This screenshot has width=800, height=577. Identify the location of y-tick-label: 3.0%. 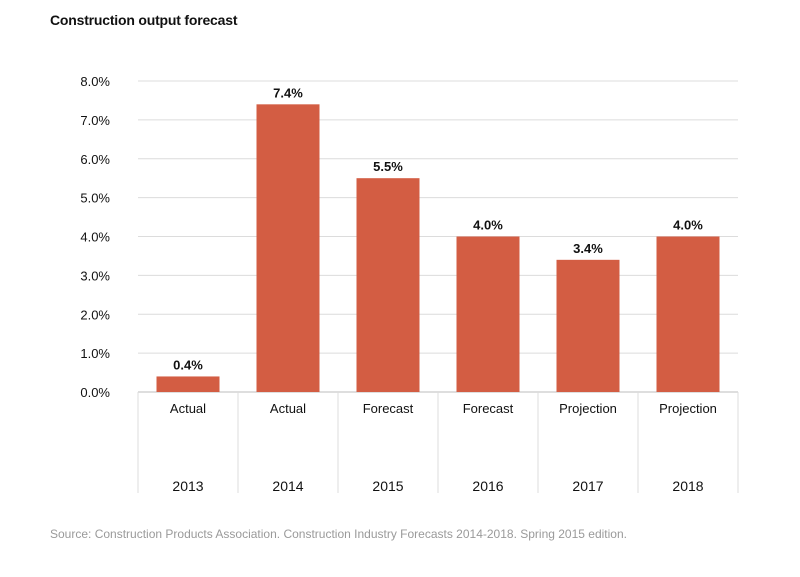
(95, 275).